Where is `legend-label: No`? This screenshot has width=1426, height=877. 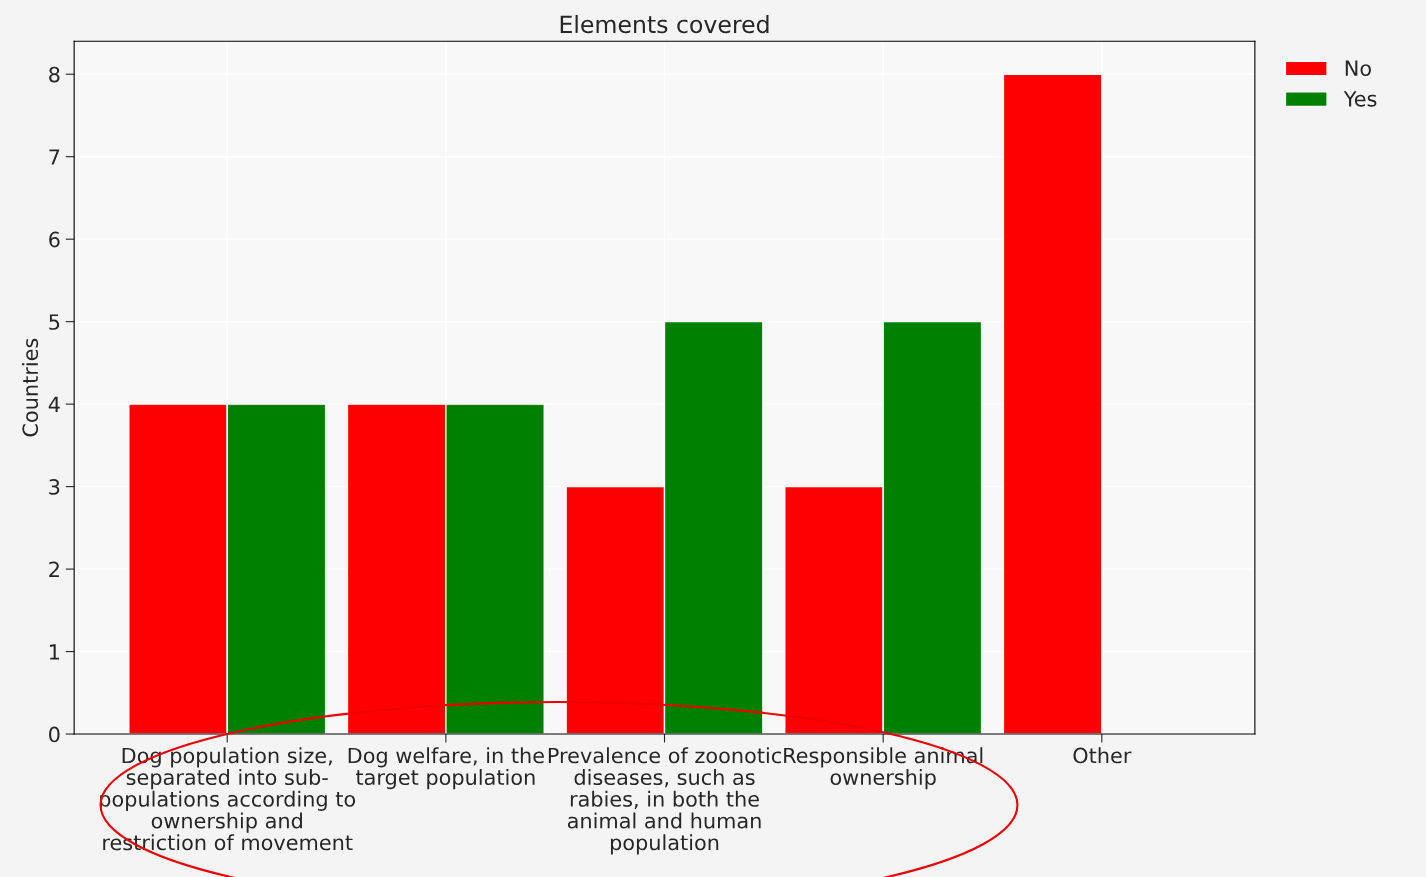
legend-label: No is located at coordinates (1358, 68).